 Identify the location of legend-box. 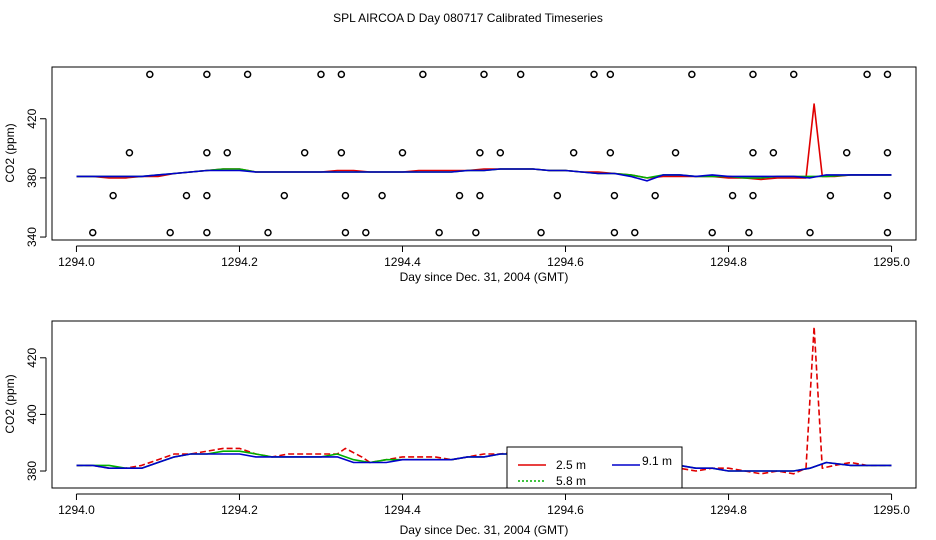
(594, 467).